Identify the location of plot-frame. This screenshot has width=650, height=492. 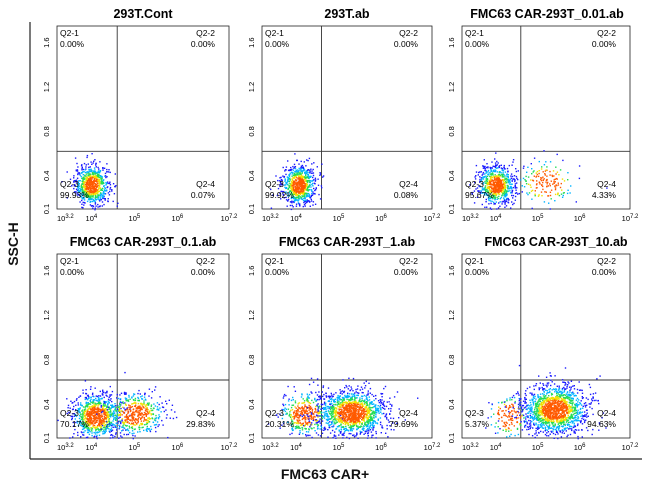
(546, 117).